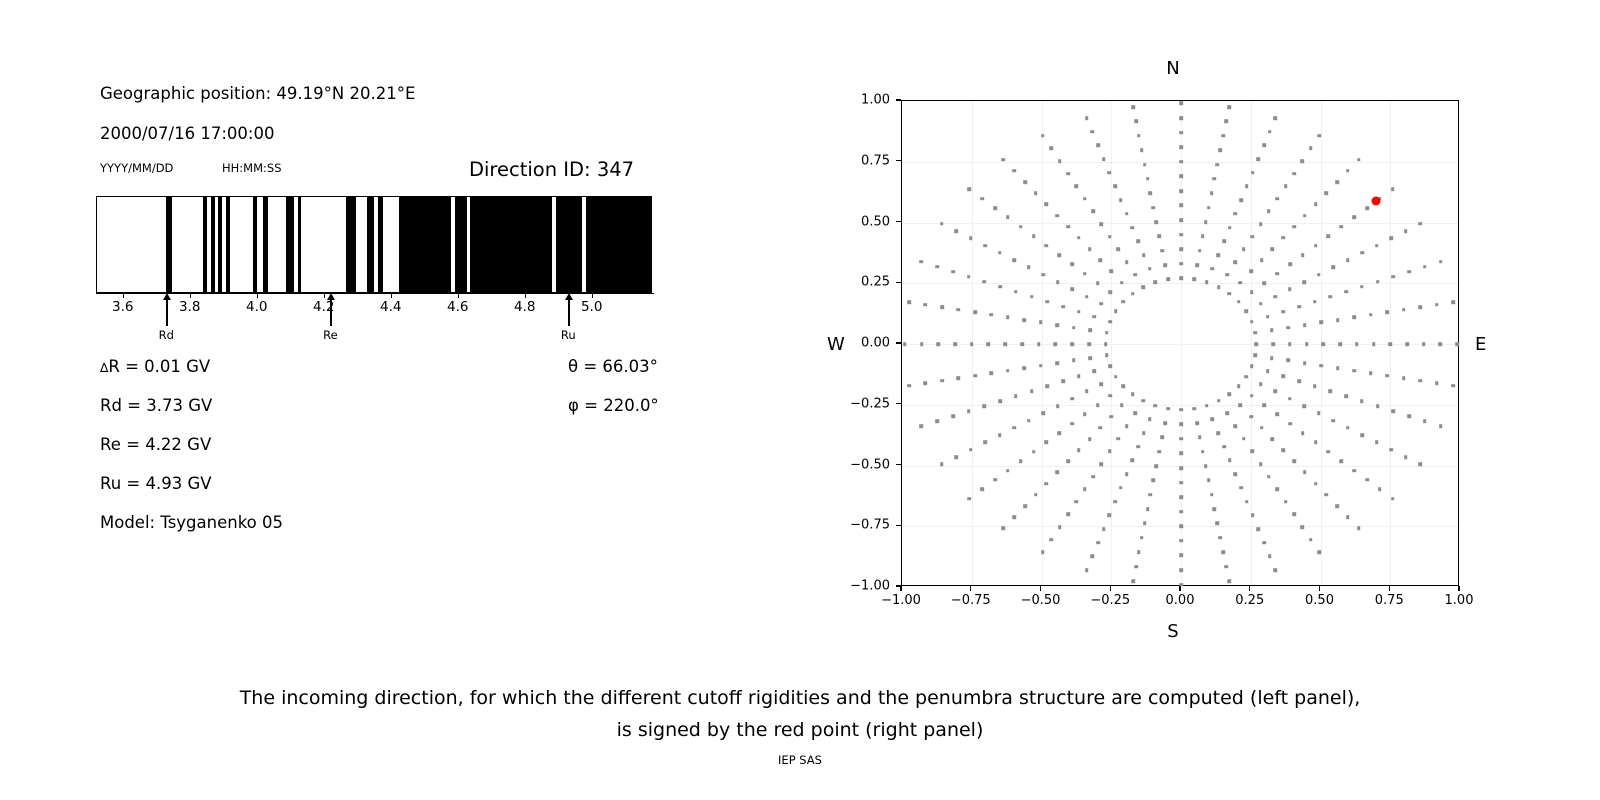 This screenshot has height=800, width=1600. I want to click on delta-symbol: ∆, so click(104, 367).